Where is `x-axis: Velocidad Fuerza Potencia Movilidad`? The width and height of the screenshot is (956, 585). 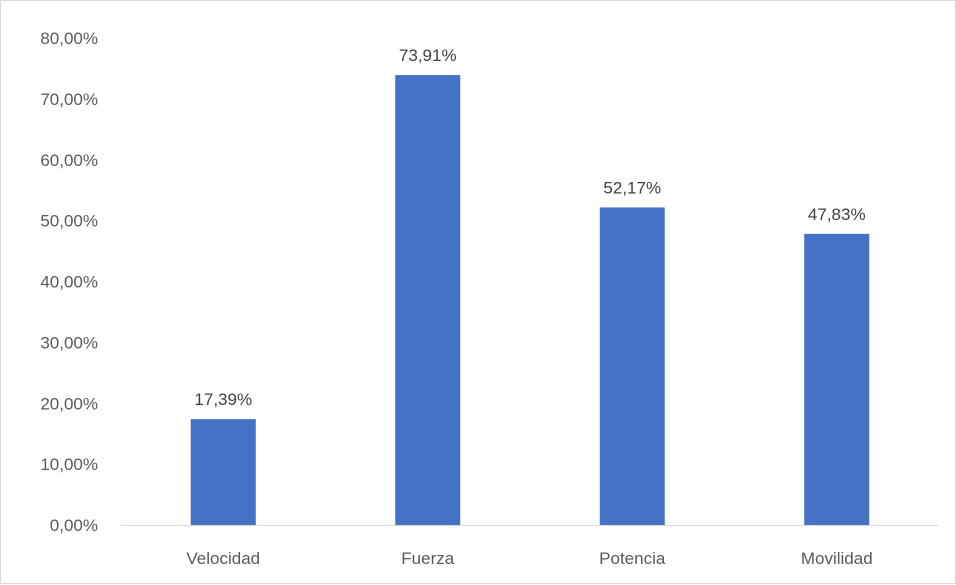 x-axis: Velocidad Fuerza Potencia Movilidad is located at coordinates (530, 546).